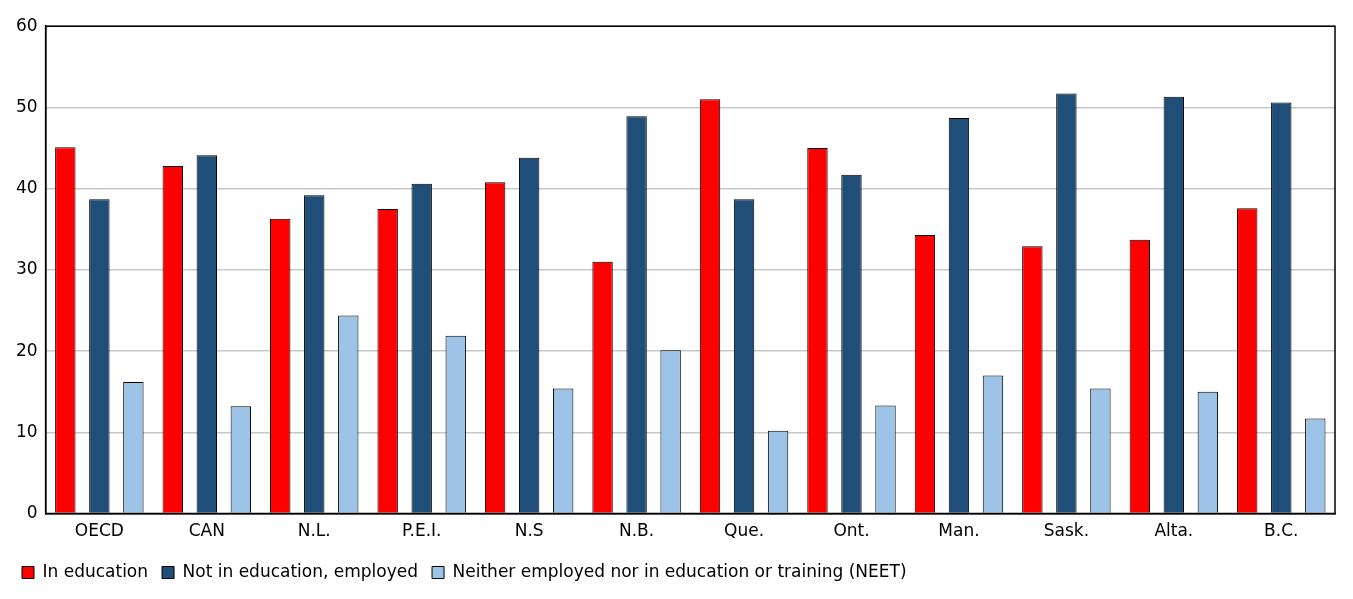 This screenshot has width=1353, height=599. Describe the element at coordinates (206, 530) in the screenshot. I see `x-tick-label: CAN` at that location.